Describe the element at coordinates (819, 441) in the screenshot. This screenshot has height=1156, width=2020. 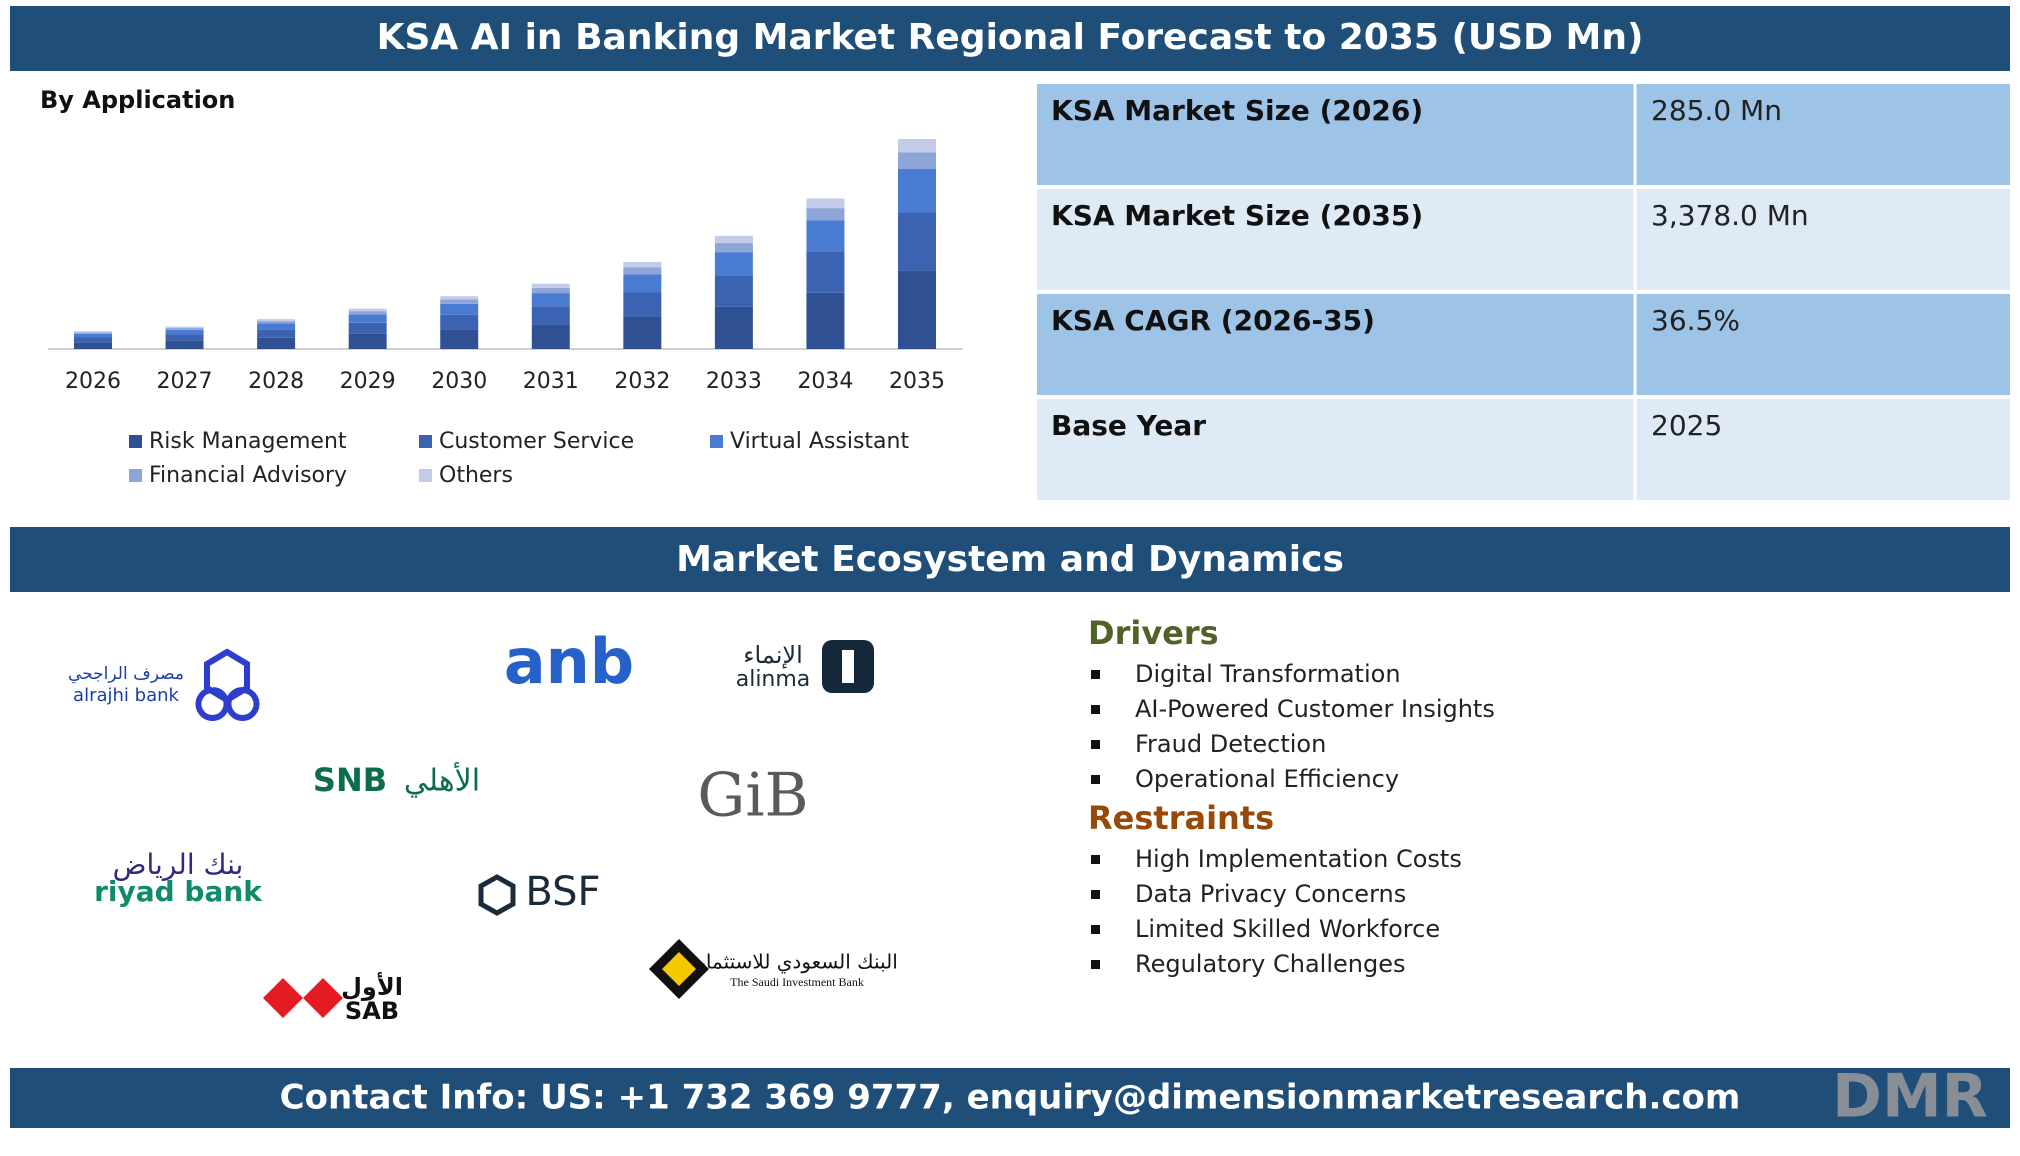
I see `legend-label: Virtual Assistant` at that location.